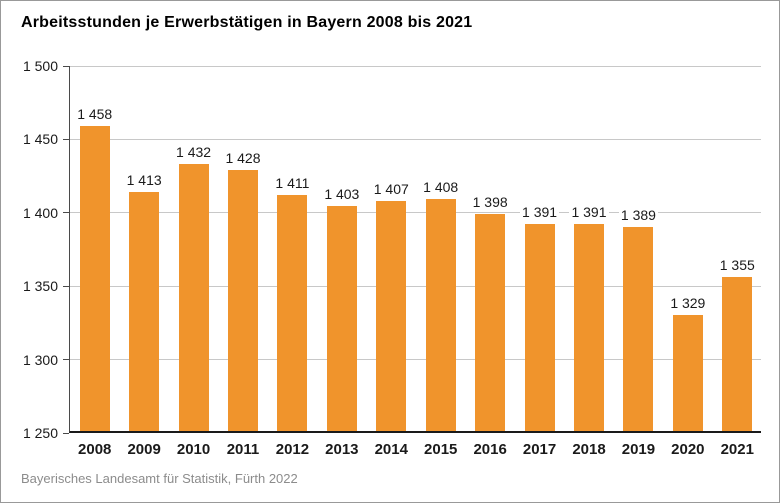 This screenshot has height=503, width=780. I want to click on bar-2009, so click(144, 311).